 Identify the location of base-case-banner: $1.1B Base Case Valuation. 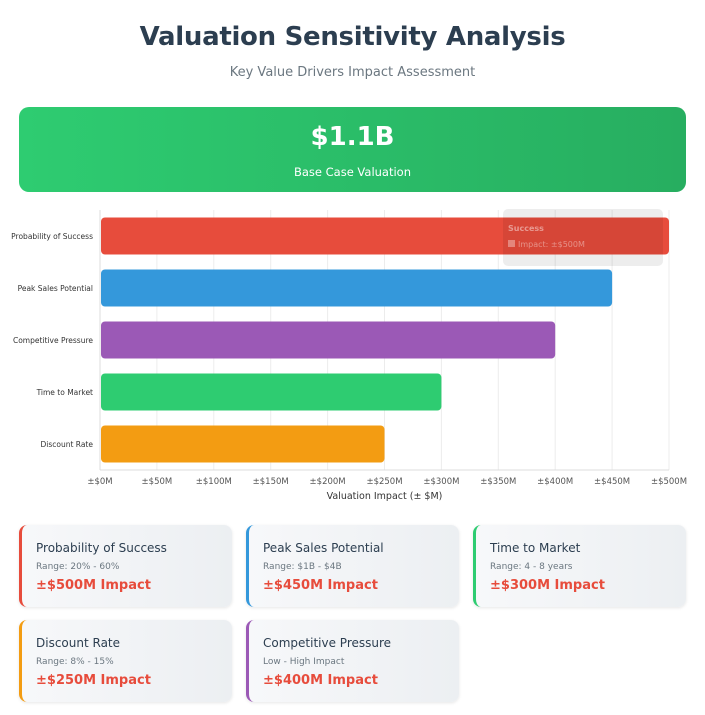
(352, 149).